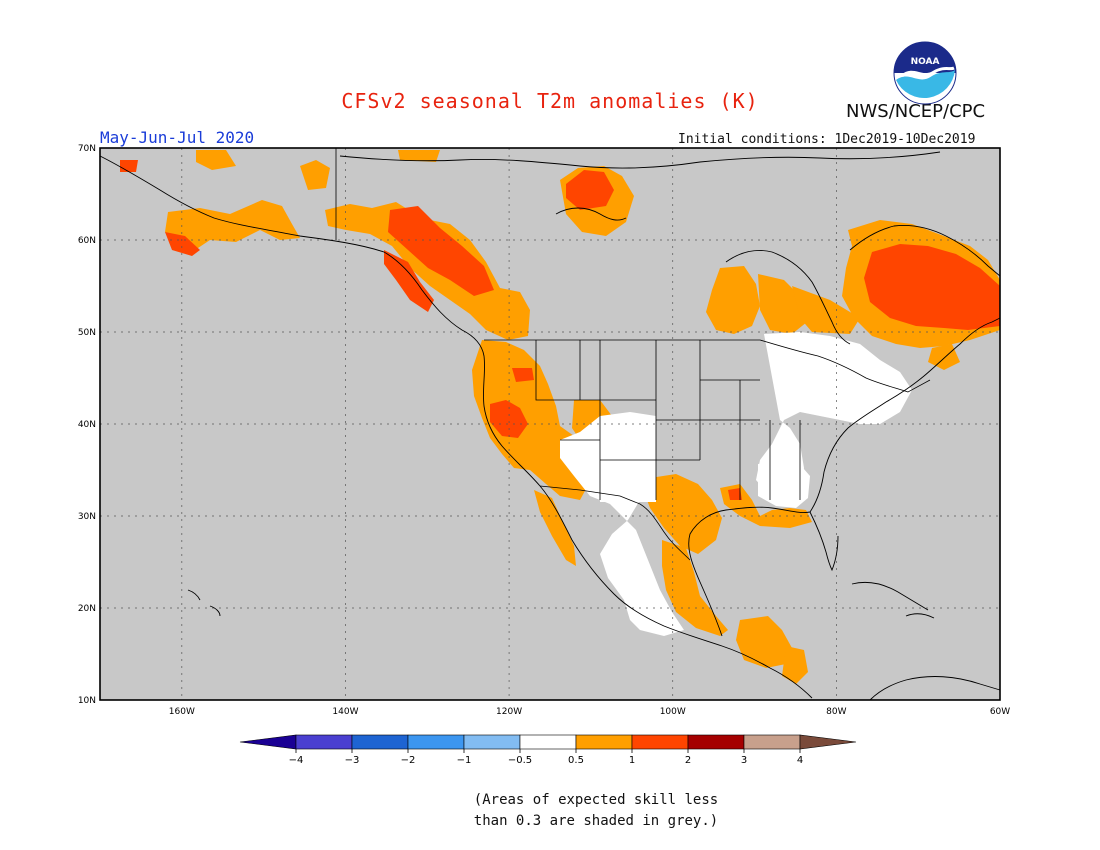  What do you see at coordinates (87, 149) in the screenshot?
I see `latitude-label: 70N` at bounding box center [87, 149].